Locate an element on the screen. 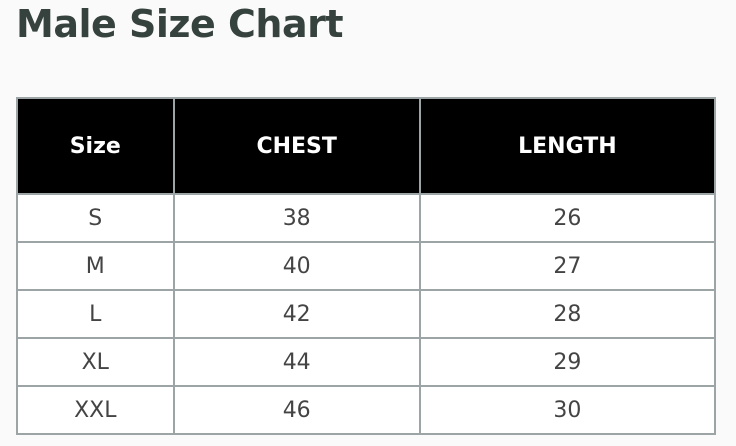 Image resolution: width=736 pixels, height=446 pixels. table-row: M 40 27 is located at coordinates (366, 266).